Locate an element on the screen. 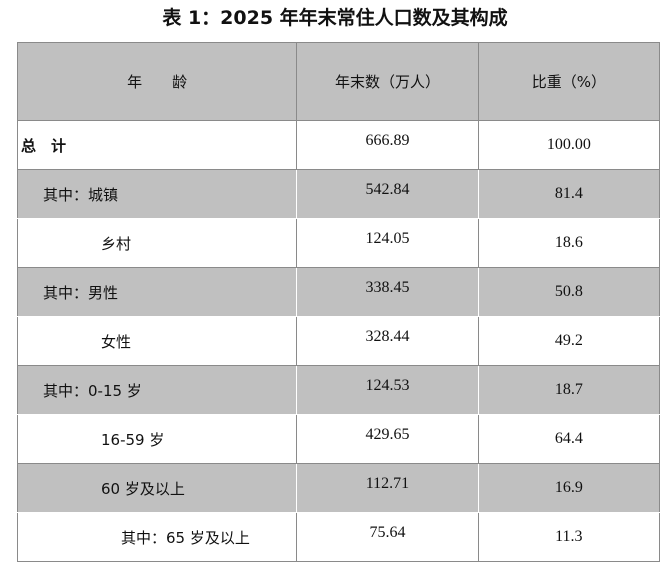 This screenshot has height=583, width=670. row-label: 乡村 is located at coordinates (157, 243).